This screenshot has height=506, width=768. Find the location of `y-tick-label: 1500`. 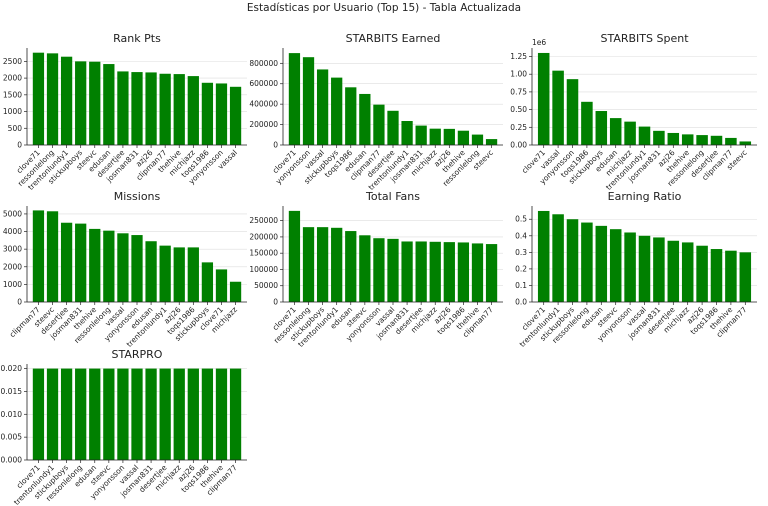

y-tick-label: 1500 is located at coordinates (12, 94).